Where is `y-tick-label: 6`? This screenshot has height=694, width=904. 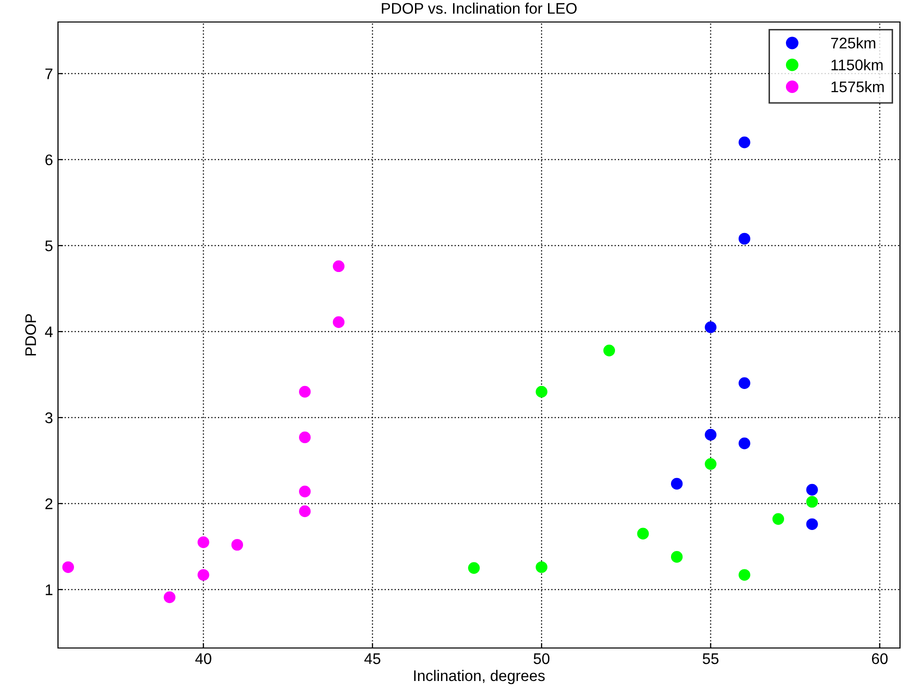
y-tick-label: 6 is located at coordinates (48, 160).